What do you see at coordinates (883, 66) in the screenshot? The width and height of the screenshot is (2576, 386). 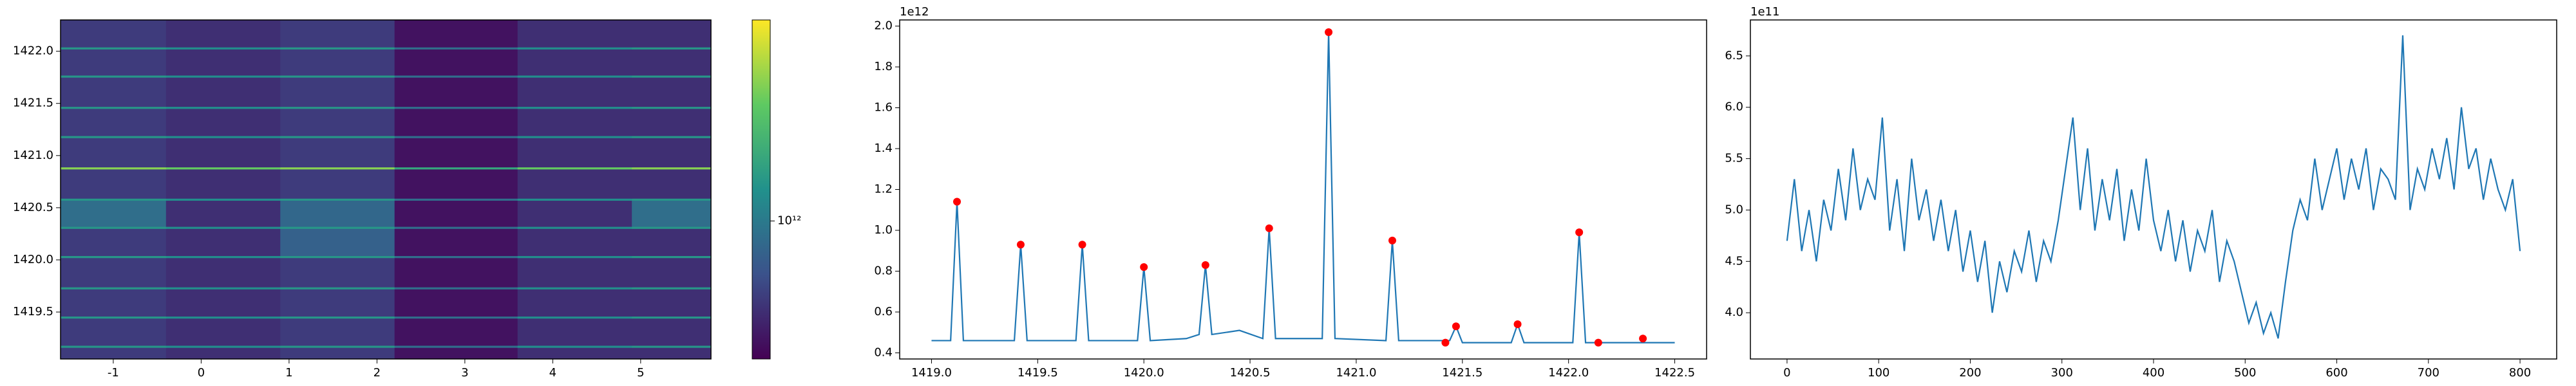 I see `y-tick-label: 1.8` at bounding box center [883, 66].